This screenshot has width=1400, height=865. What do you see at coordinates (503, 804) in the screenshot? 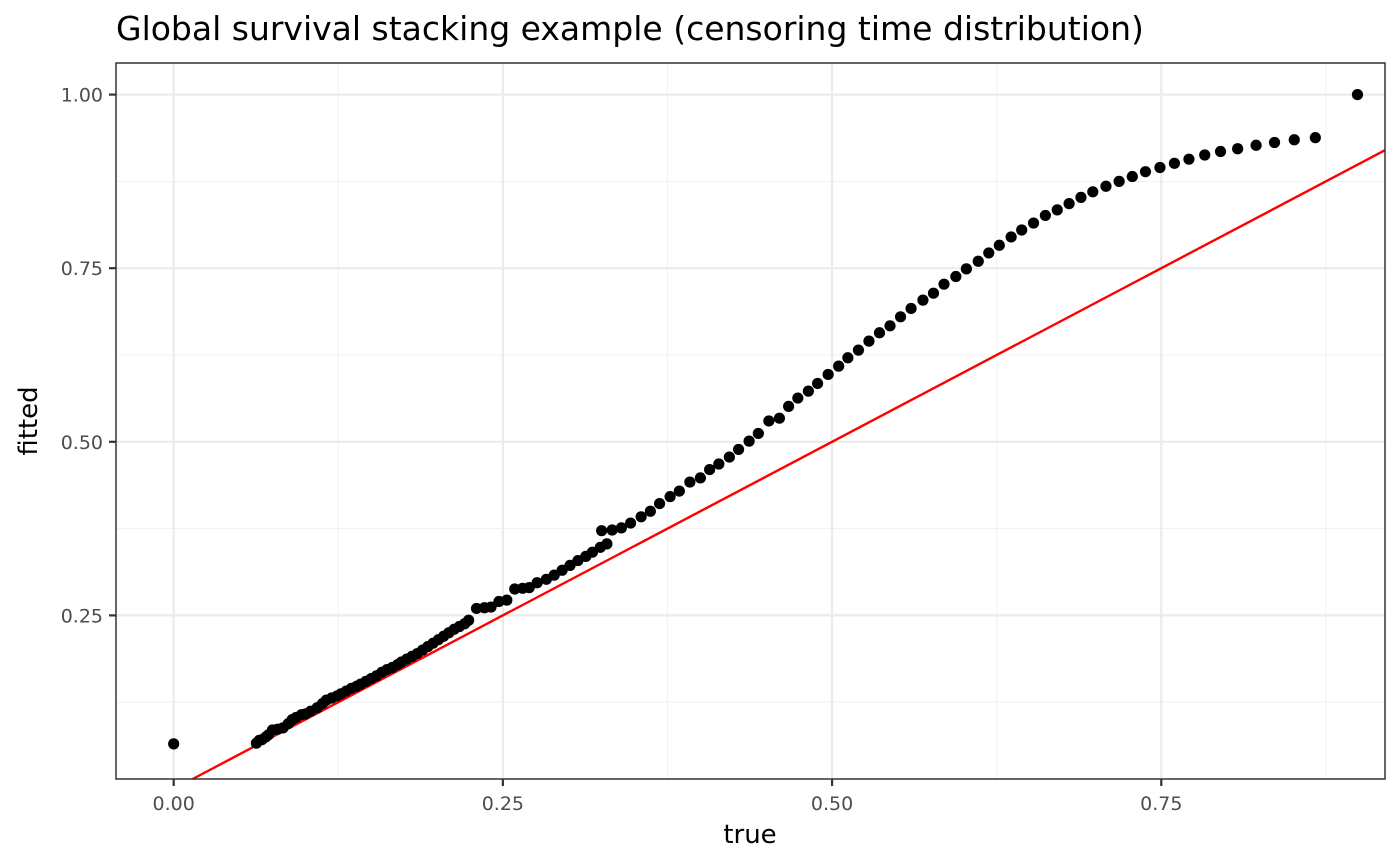
I see `x-tick-label: 0.25` at bounding box center [503, 804].